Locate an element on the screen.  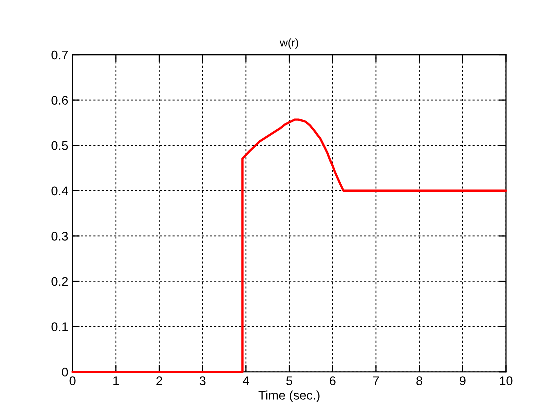
y-tick-label: 0.3 is located at coordinates (60, 236).